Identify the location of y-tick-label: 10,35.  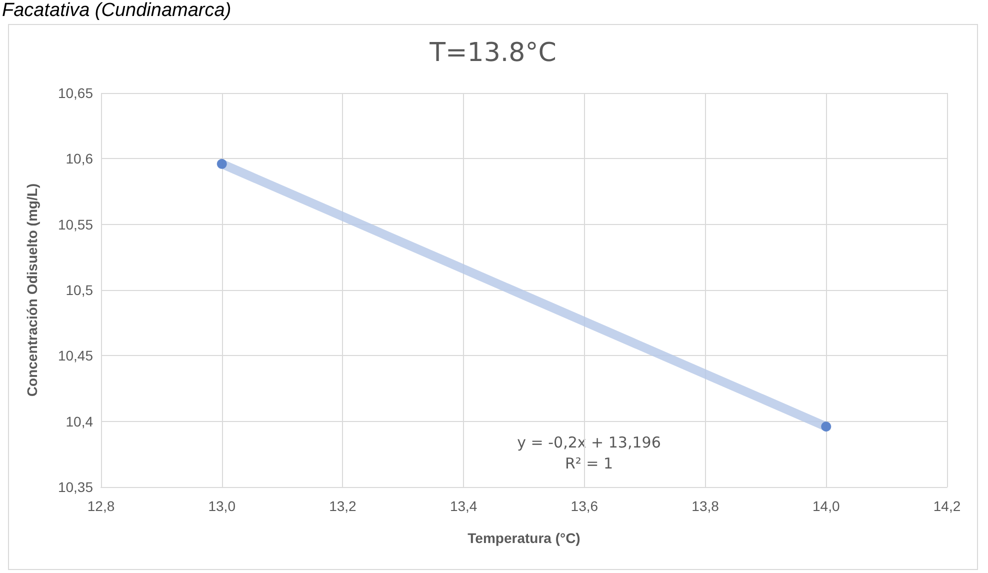
(76, 487).